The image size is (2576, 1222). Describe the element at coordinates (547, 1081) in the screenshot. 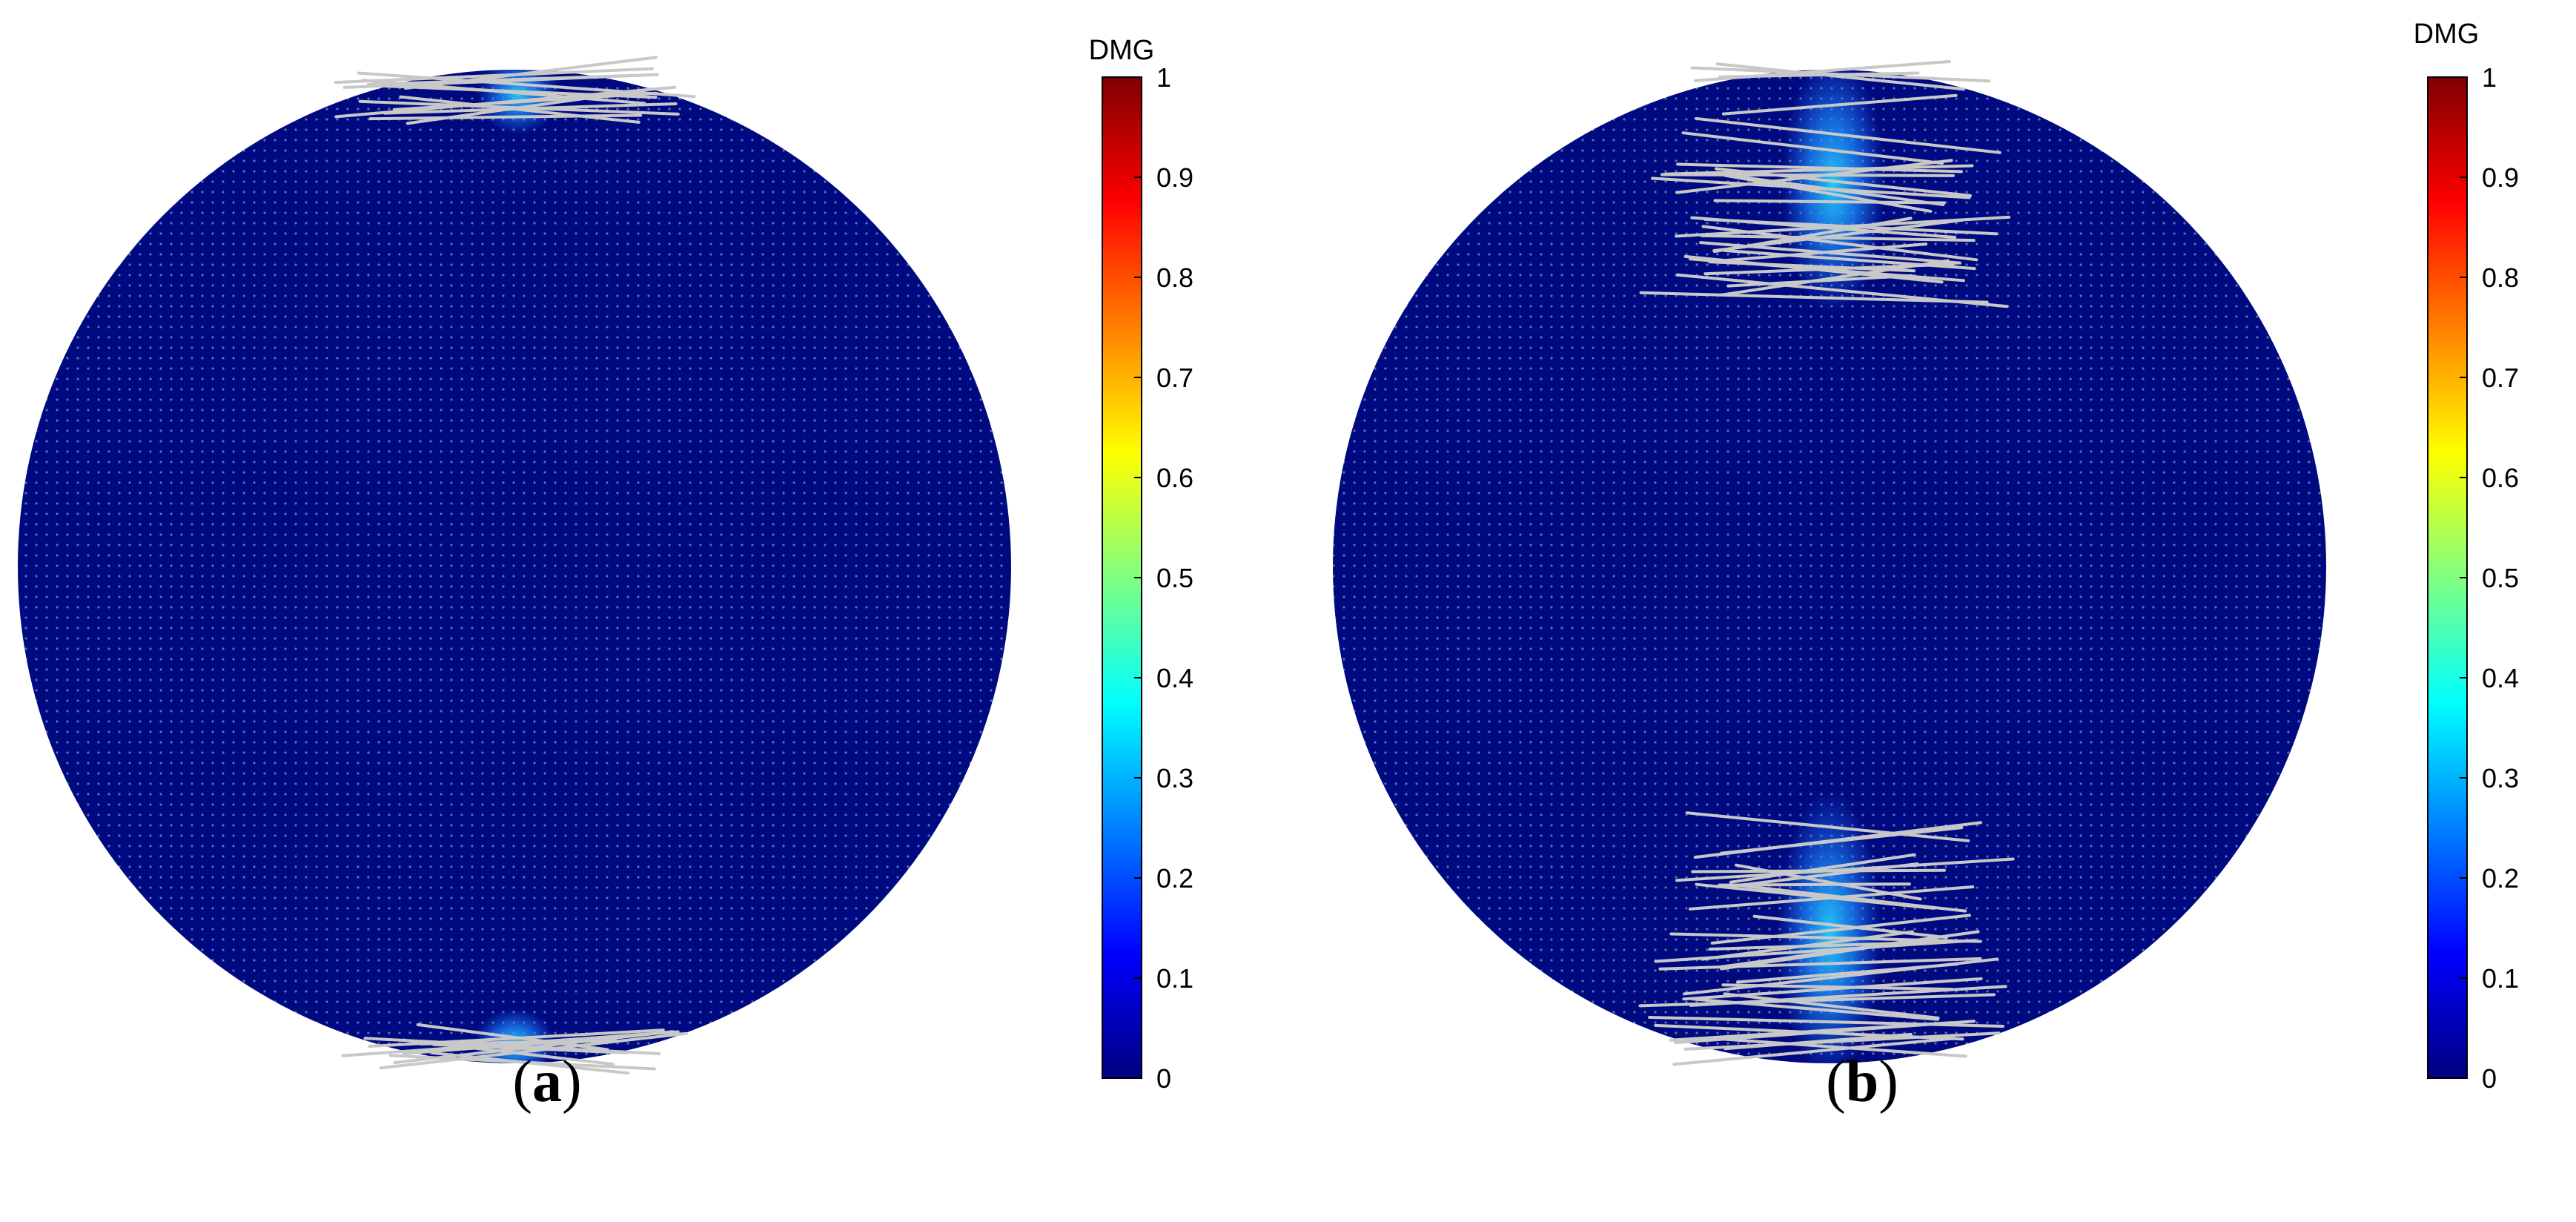

I see `panel-caption-a: (a)` at that location.